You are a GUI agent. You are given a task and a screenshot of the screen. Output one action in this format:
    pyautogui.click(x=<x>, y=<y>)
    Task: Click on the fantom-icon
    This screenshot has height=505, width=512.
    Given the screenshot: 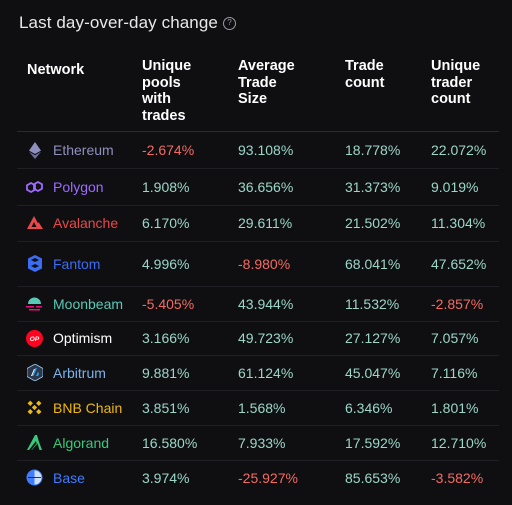 What is the action you would take?
    pyautogui.click(x=34, y=263)
    